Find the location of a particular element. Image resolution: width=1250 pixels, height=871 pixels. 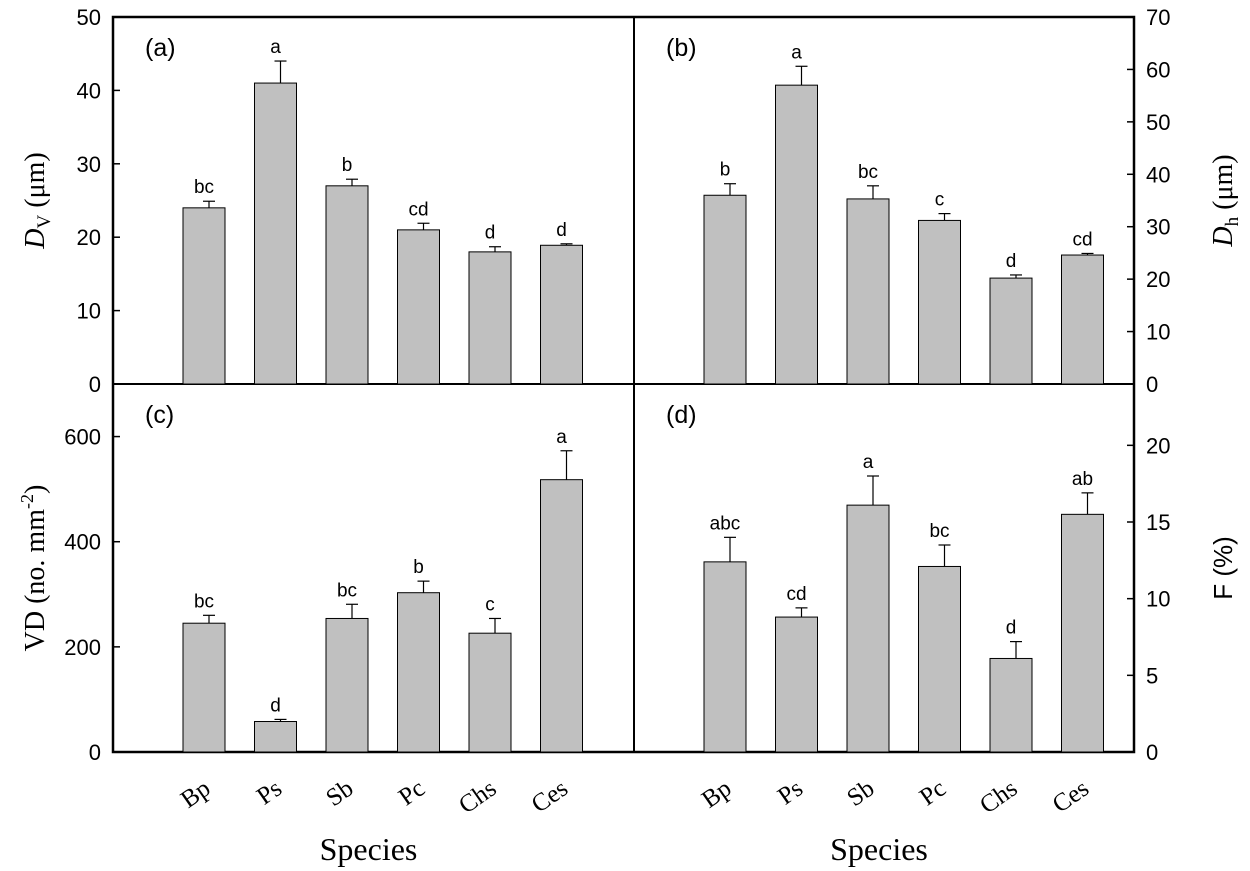

significance-label: abc is located at coordinates (725, 523).